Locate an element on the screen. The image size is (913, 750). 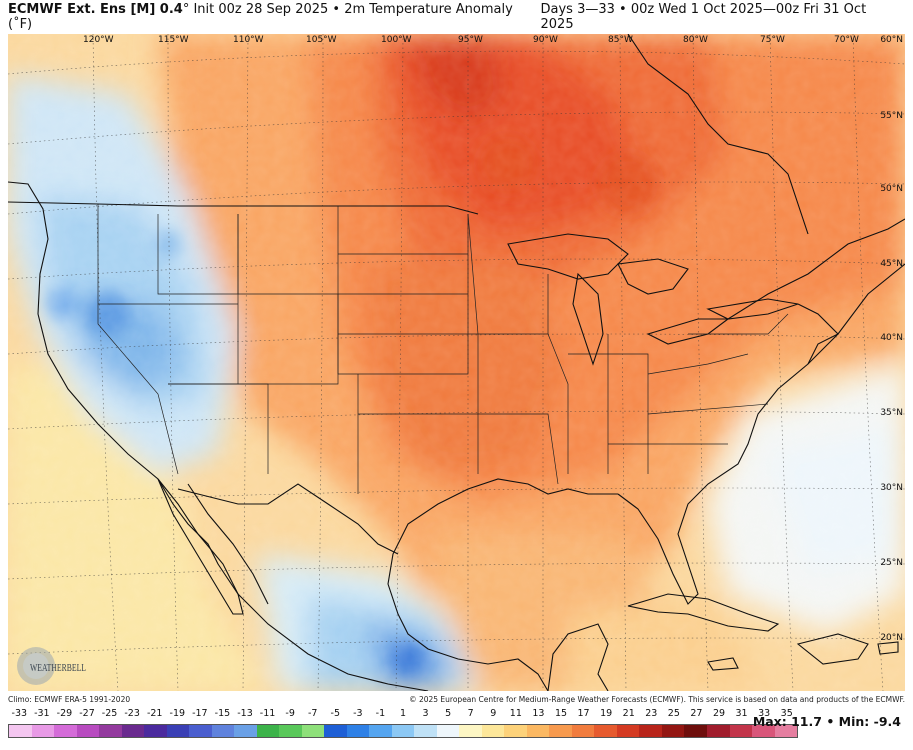
lat-label: 60°N is located at coordinates (891, 40).